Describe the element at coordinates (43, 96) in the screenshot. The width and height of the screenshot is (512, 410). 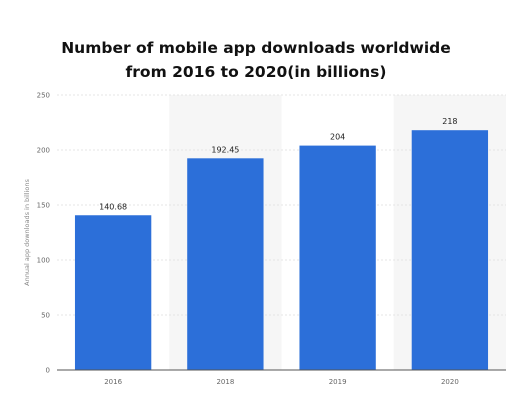
I see `y-tick-label-250: 250` at that location.